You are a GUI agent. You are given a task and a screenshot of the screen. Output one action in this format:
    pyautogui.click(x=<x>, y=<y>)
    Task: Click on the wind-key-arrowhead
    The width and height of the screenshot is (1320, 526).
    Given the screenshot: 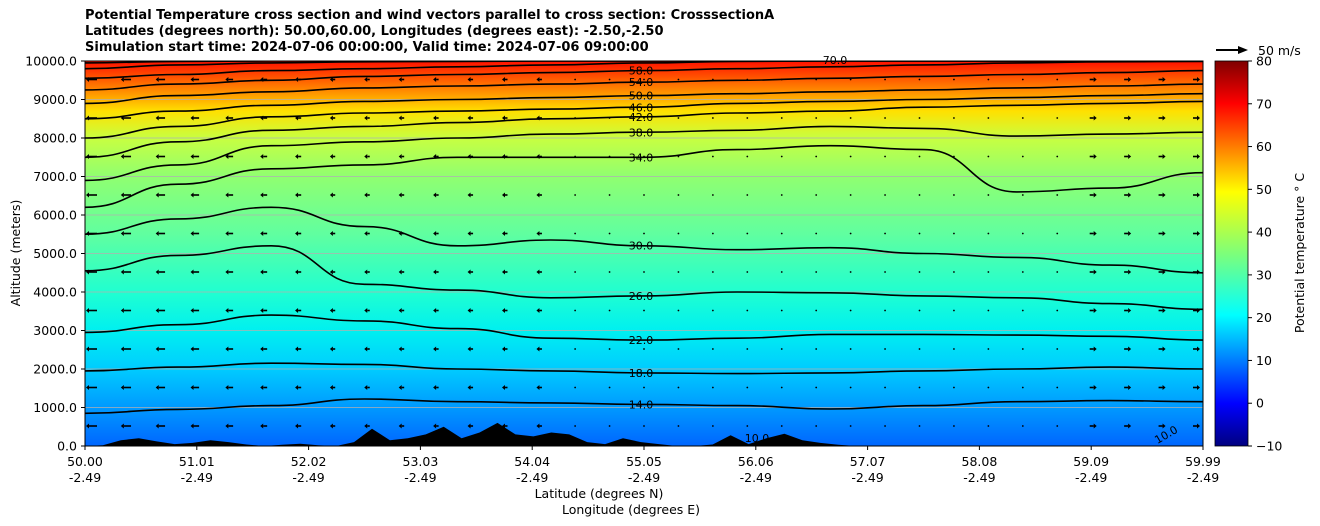 What is the action you would take?
    pyautogui.click(x=1243, y=50)
    